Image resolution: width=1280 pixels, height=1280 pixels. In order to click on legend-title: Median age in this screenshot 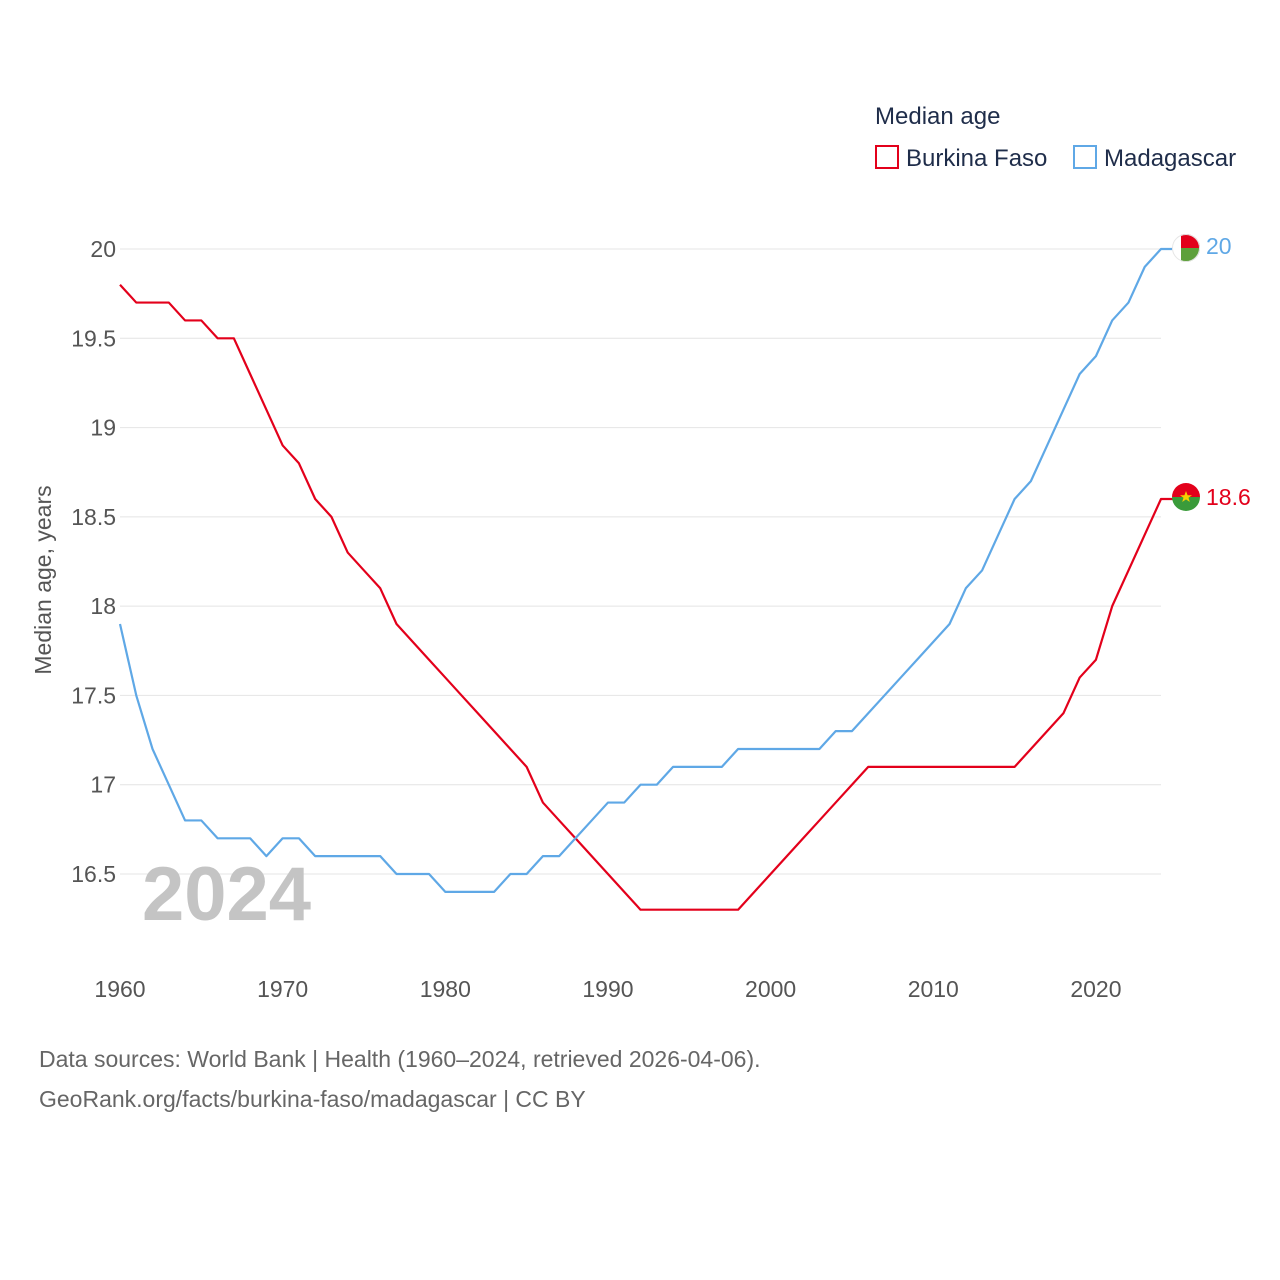, I will do `click(937, 116)`.